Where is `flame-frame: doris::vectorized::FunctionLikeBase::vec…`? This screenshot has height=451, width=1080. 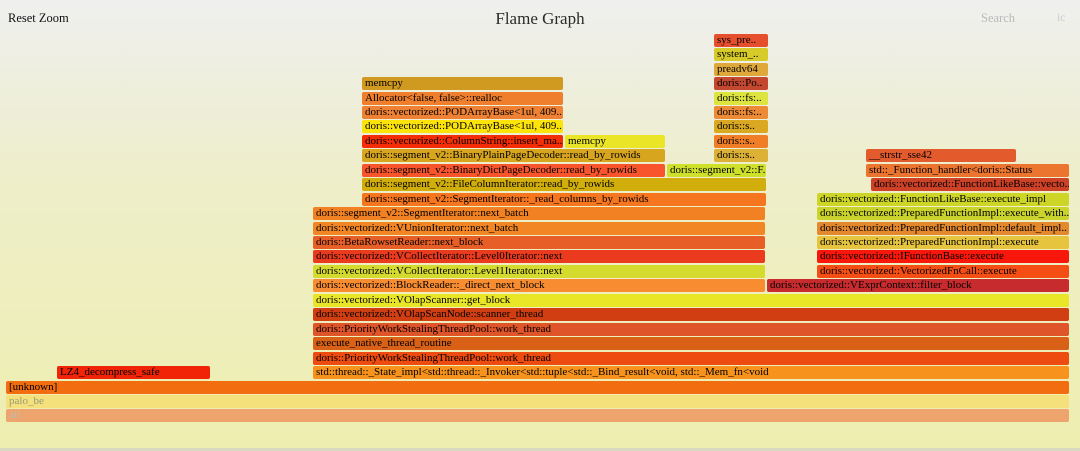 flame-frame: doris::vectorized::FunctionLikeBase::vec… is located at coordinates (970, 185).